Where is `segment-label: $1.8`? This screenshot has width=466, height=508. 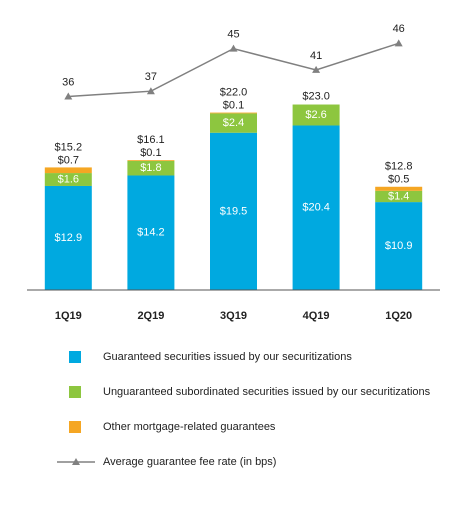 segment-label: $1.8 is located at coordinates (150, 168).